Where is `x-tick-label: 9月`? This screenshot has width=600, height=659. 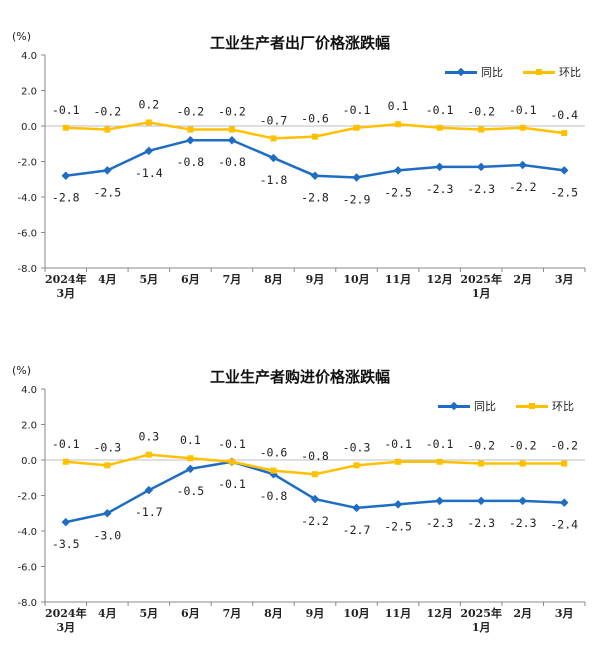 x-tick-label: 9月 is located at coordinates (315, 279).